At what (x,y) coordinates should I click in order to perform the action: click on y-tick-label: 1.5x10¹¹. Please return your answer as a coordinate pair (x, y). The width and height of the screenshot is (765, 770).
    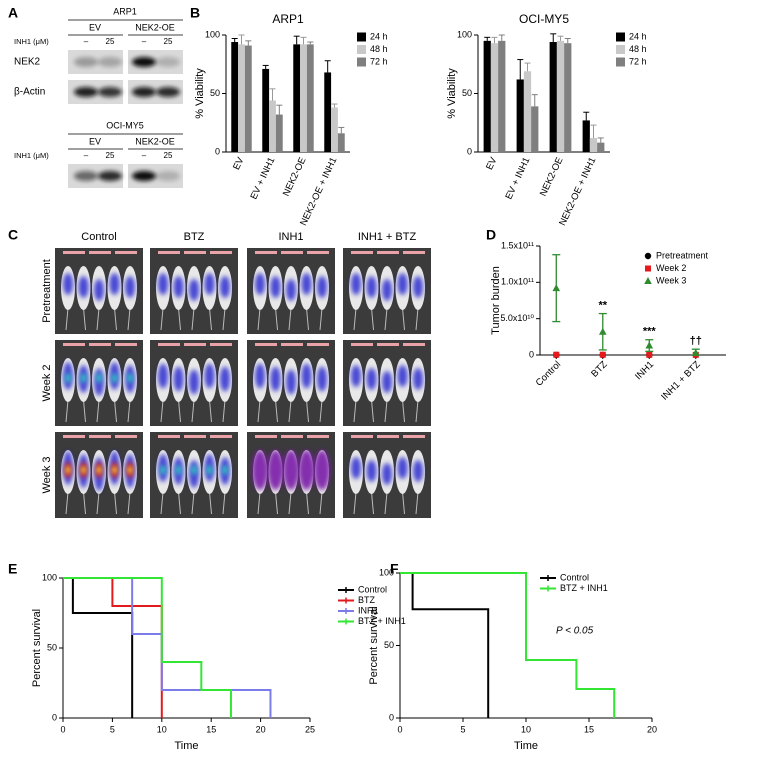
    Looking at the image, I should click on (517, 245).